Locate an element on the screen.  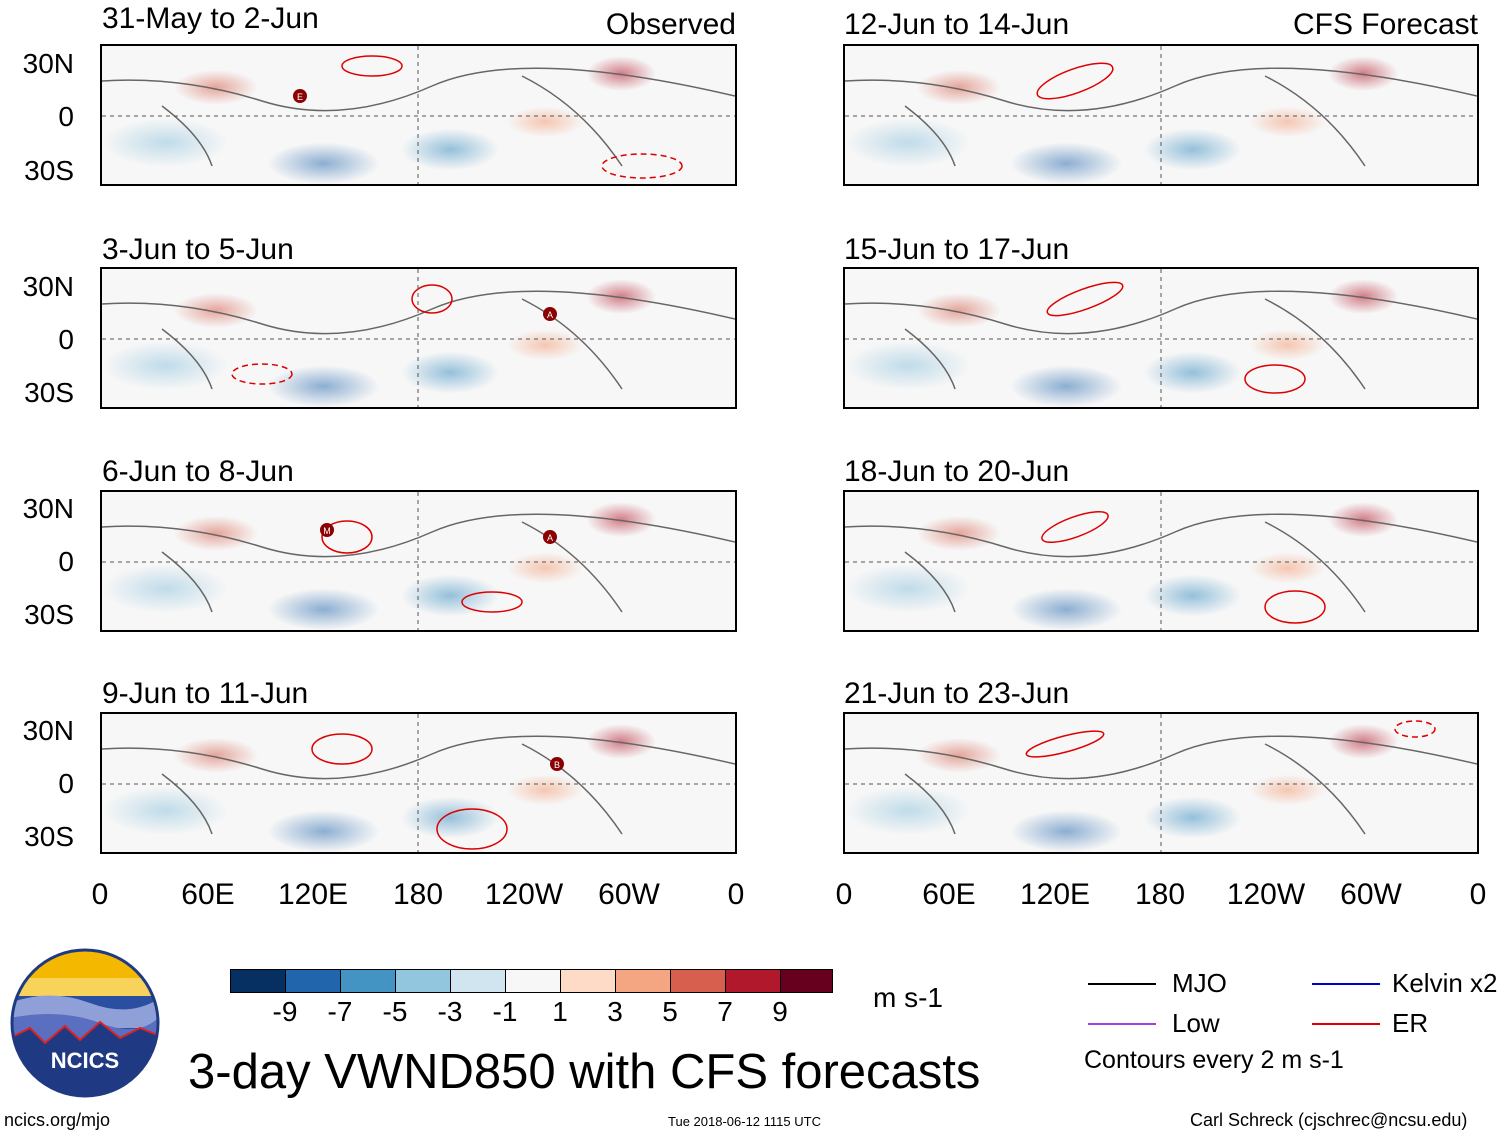
footer-url: ncics.org/mjo is located at coordinates (57, 1120).